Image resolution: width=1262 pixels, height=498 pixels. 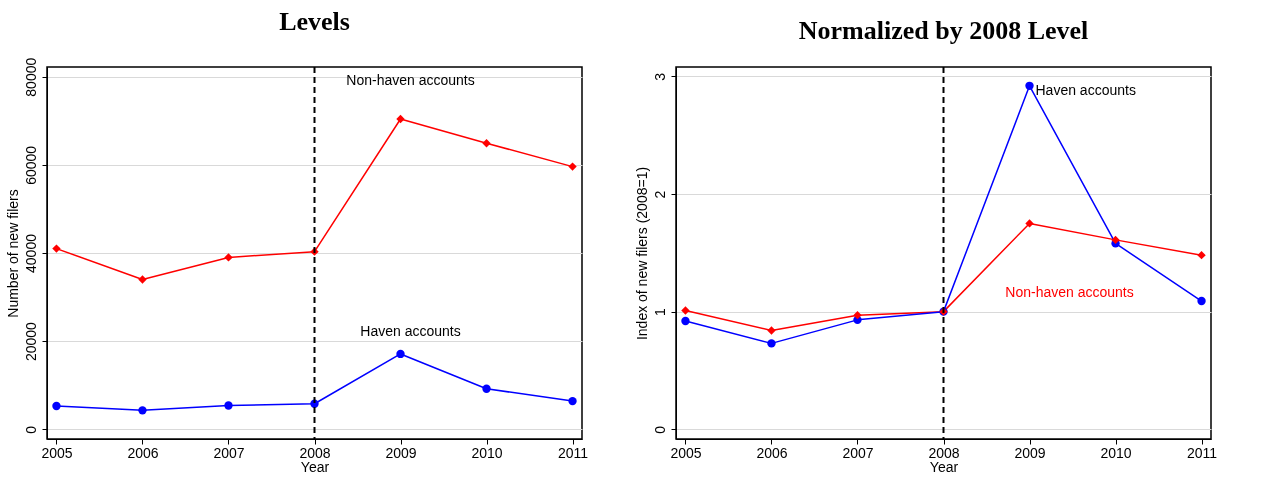 What do you see at coordinates (641, 253) in the screenshot?
I see `y-axis-title: Index of new filers (2008=1)` at bounding box center [641, 253].